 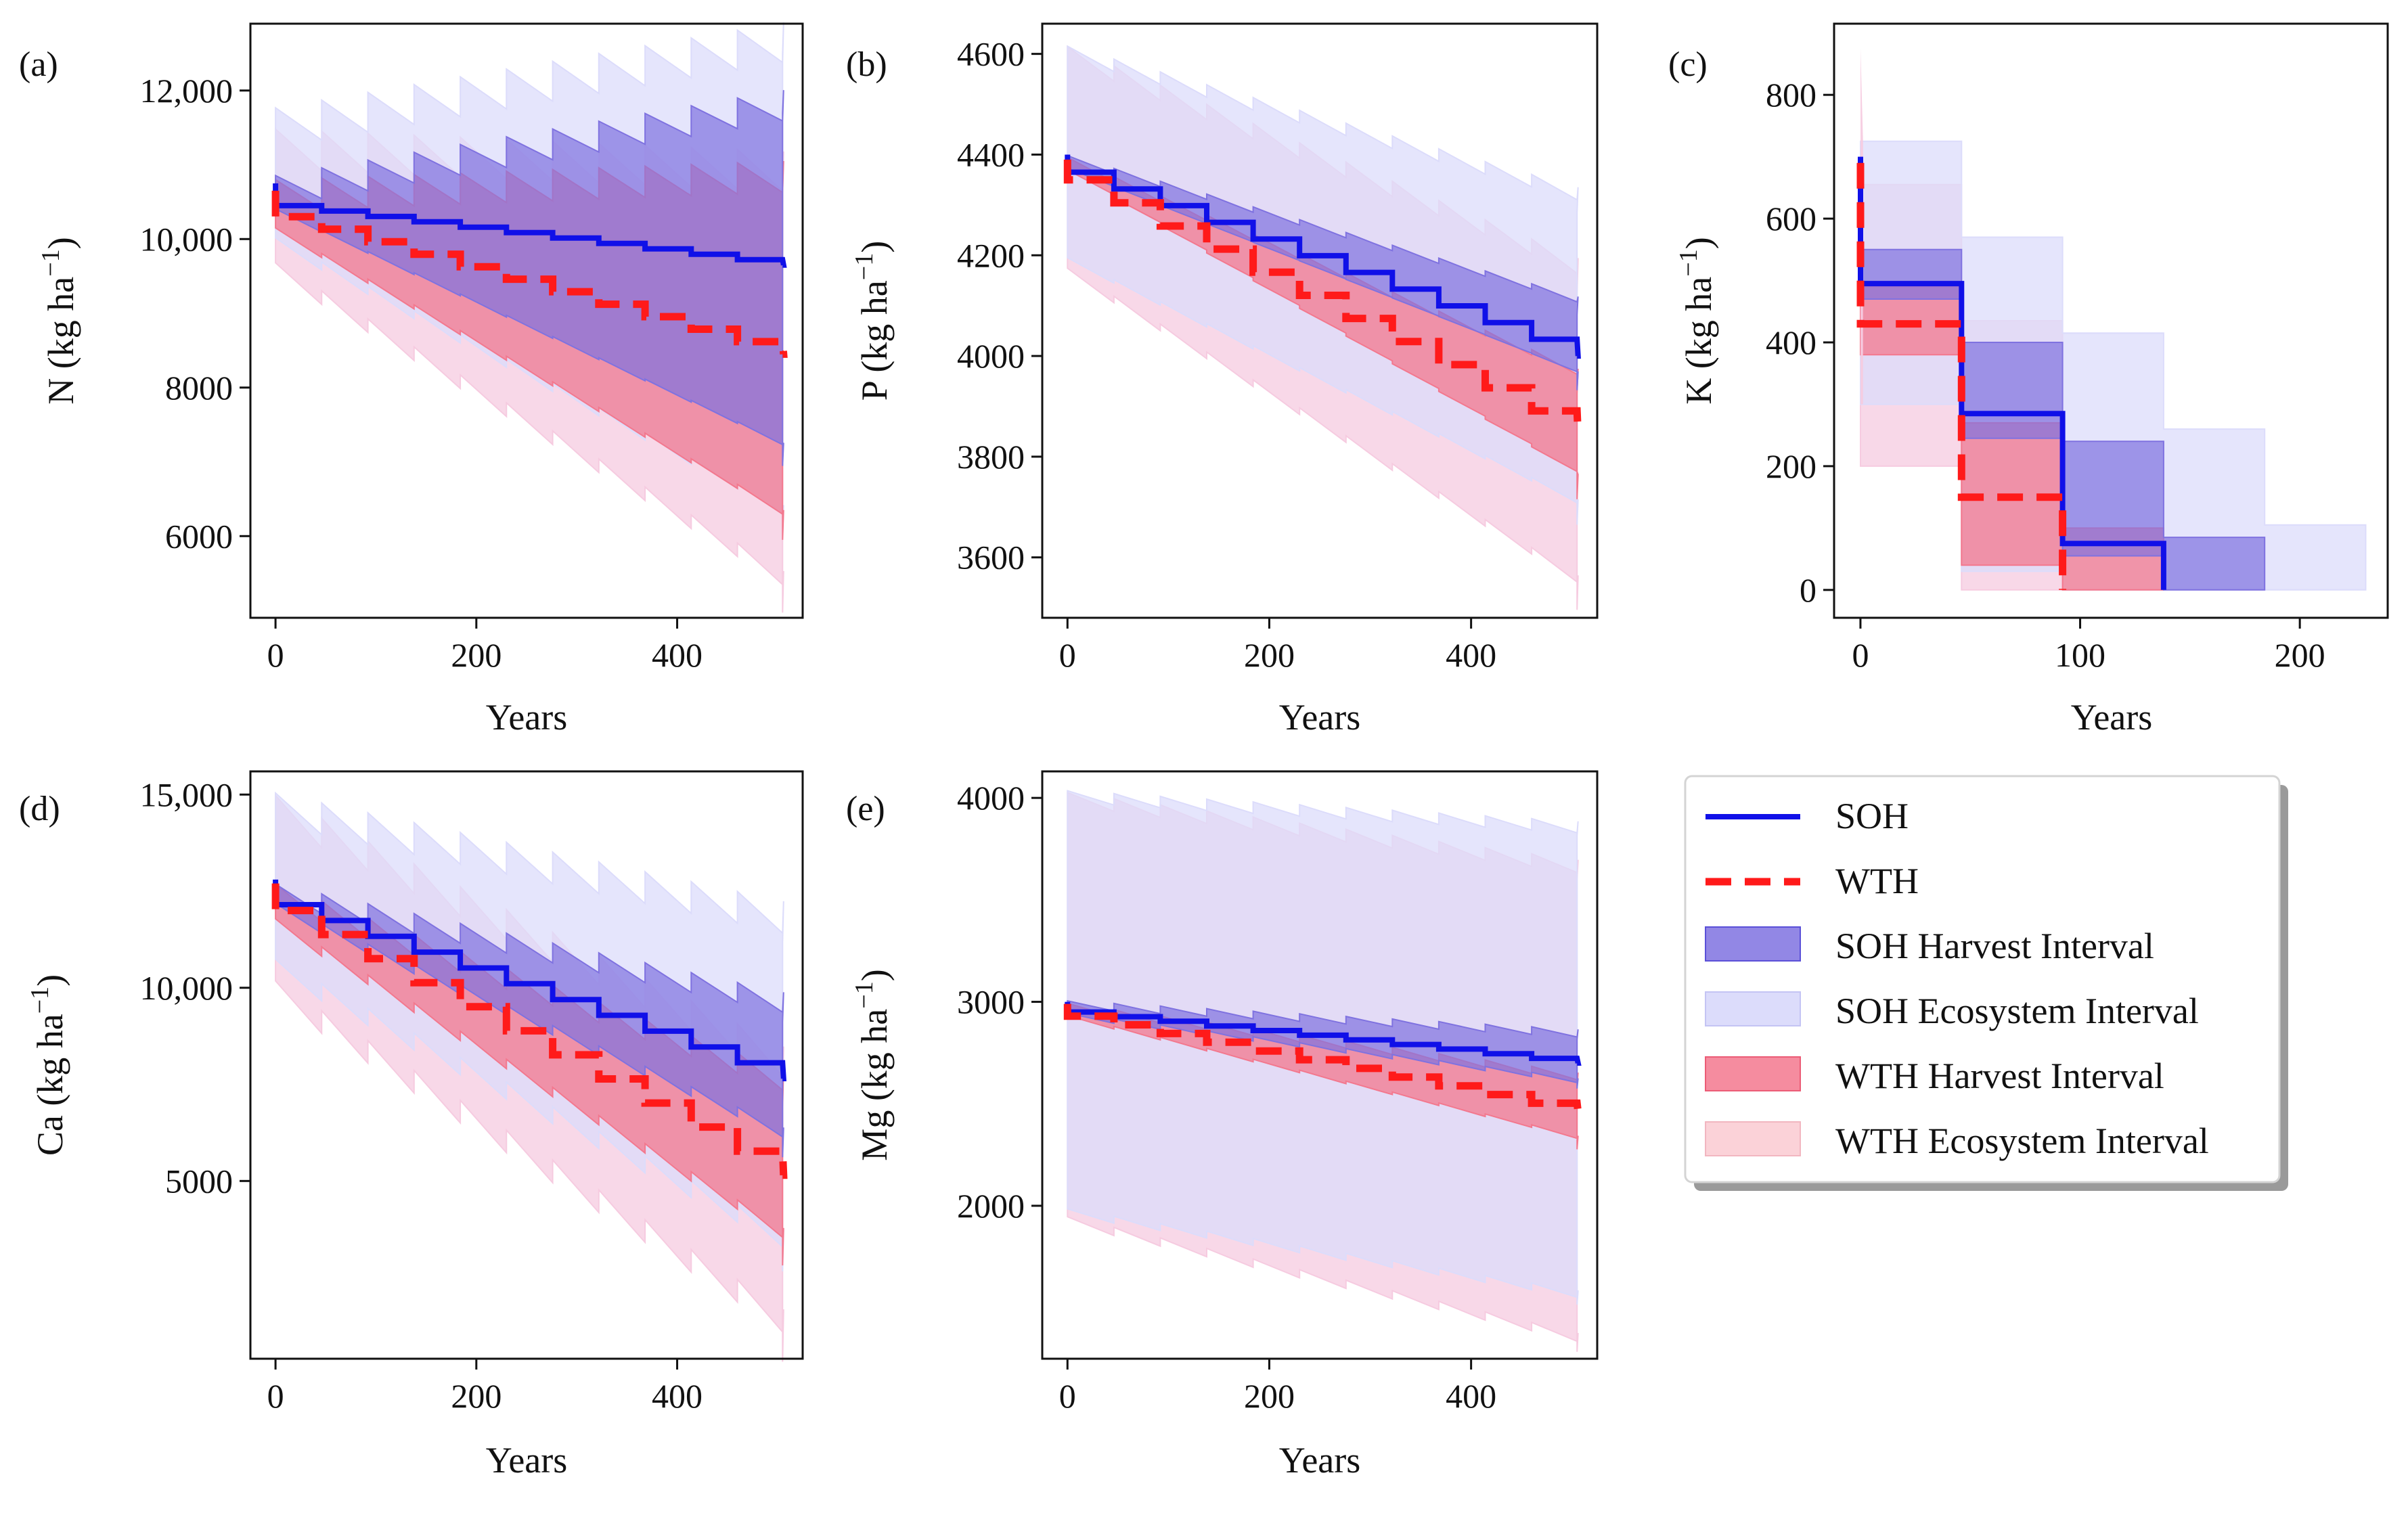 What do you see at coordinates (1471, 655) in the screenshot?
I see `panel-b-xtick-label: 400` at bounding box center [1471, 655].